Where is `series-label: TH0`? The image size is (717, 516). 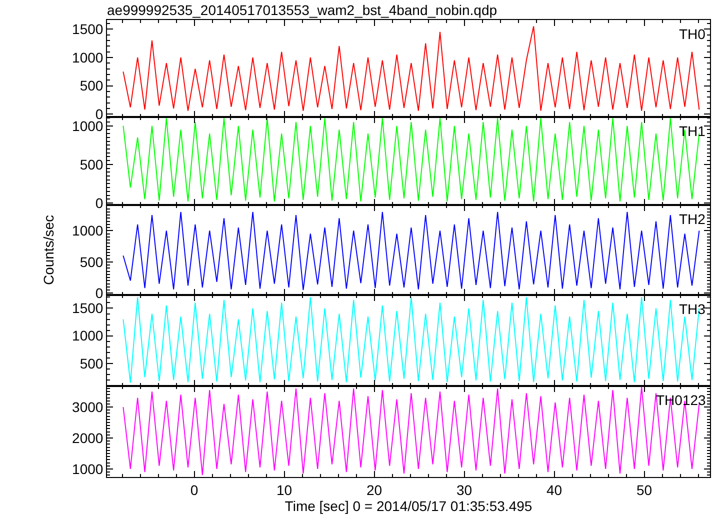
series-label: TH0 is located at coordinates (692, 34).